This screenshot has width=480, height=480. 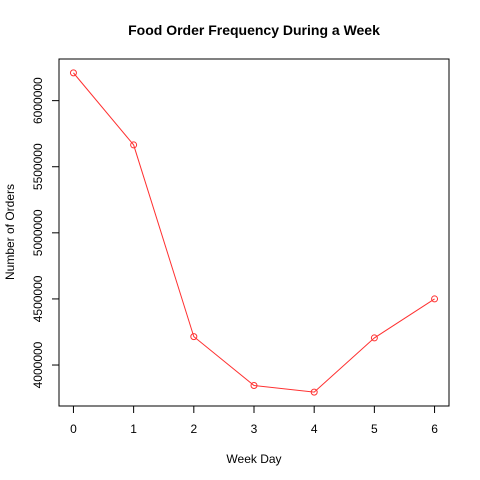 I want to click on x-tick-label: 4, so click(x=314, y=429).